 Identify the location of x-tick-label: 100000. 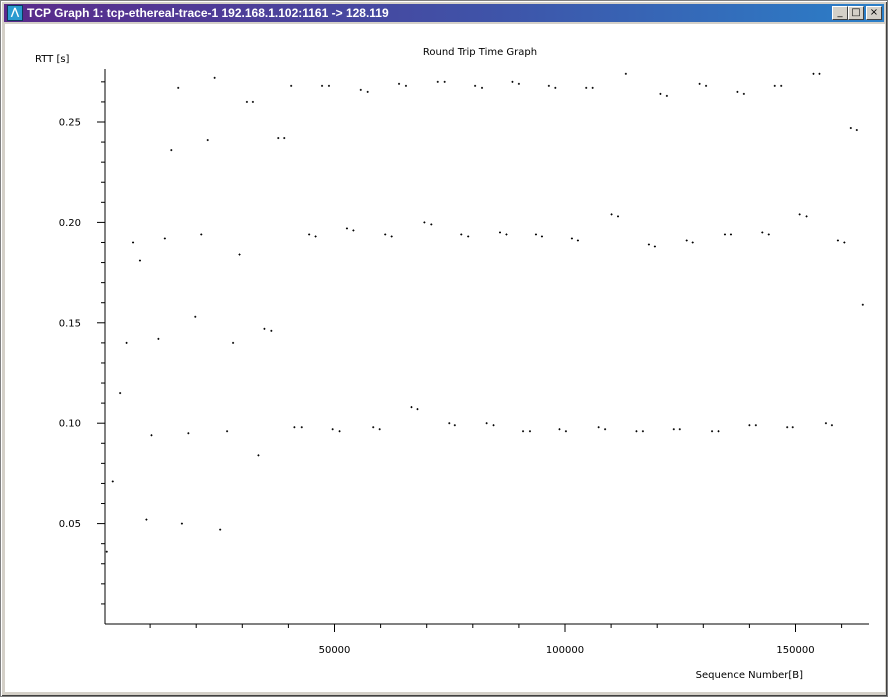
(565, 650).